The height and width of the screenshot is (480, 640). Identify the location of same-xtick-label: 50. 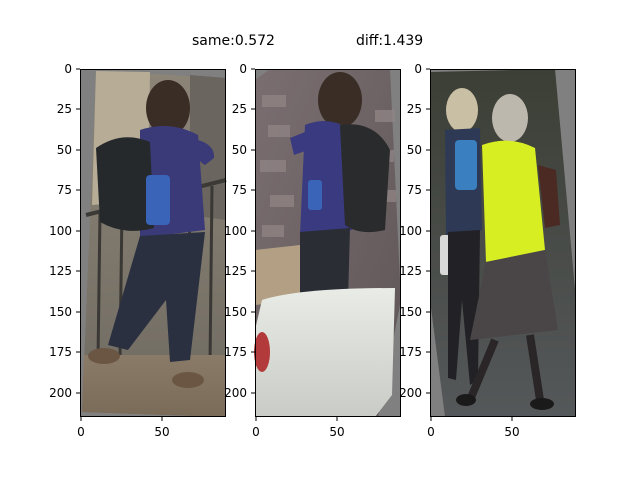
(336, 432).